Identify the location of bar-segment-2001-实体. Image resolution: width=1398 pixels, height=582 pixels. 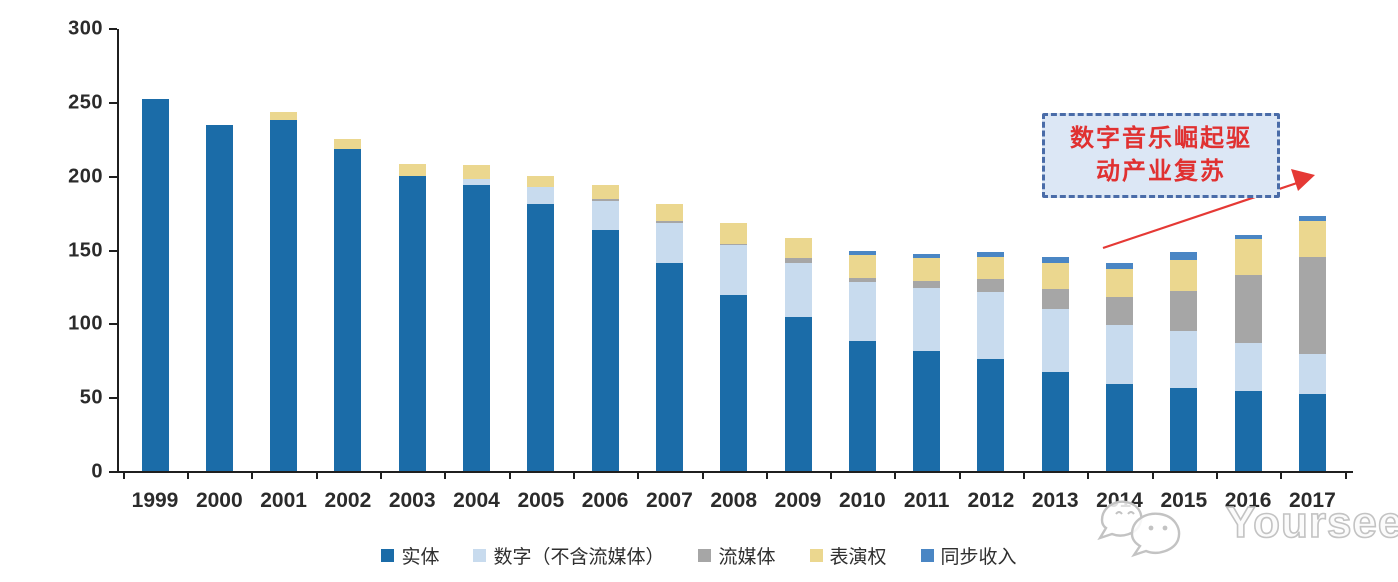
(284, 295).